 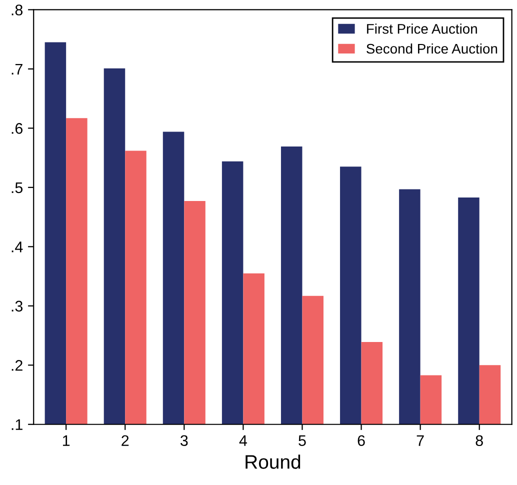 I want to click on legend-label: Second Price Auction, so click(x=432, y=48).